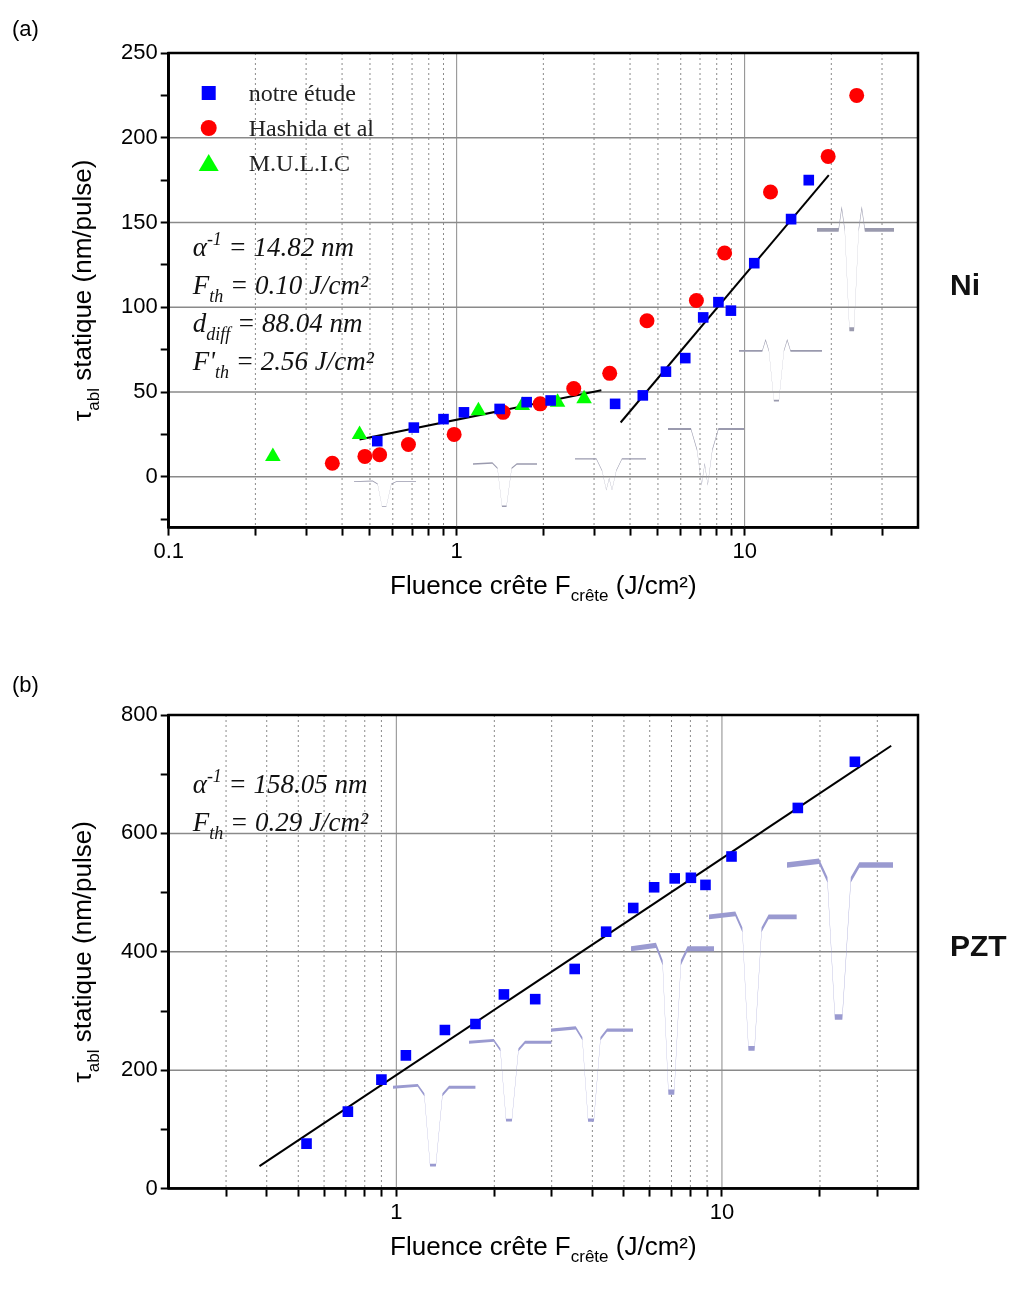 The image size is (1019, 1295). Describe the element at coordinates (139, 950) in the screenshot. I see `y-tick-label: 400` at that location.